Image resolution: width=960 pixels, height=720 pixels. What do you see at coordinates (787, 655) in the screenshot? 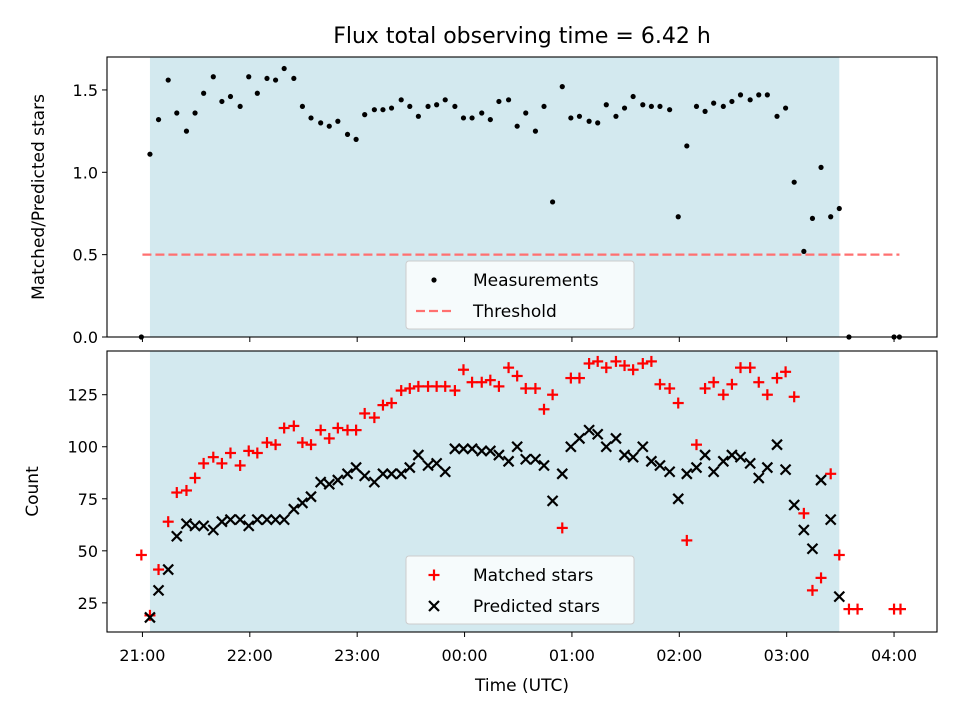
I see `x-tick-label: 03:00` at bounding box center [787, 655].